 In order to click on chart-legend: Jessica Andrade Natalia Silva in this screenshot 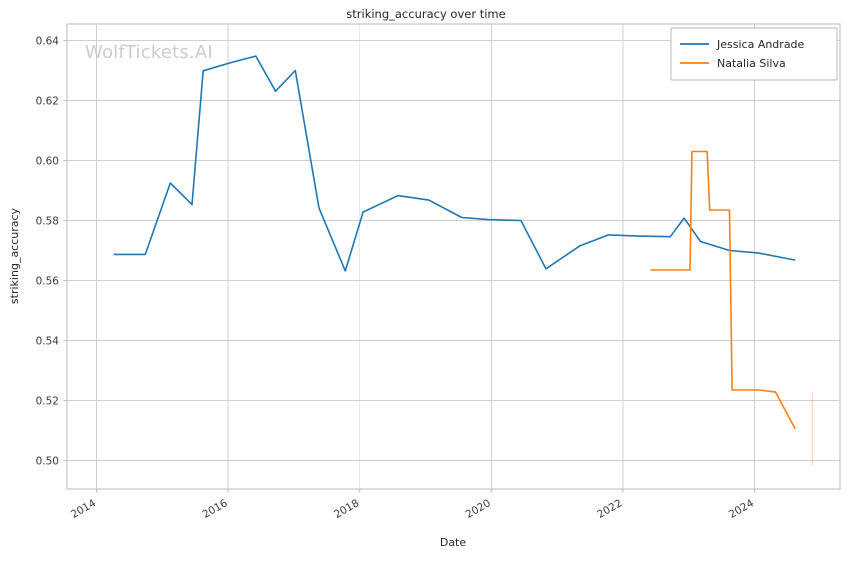, I will do `click(754, 54)`.